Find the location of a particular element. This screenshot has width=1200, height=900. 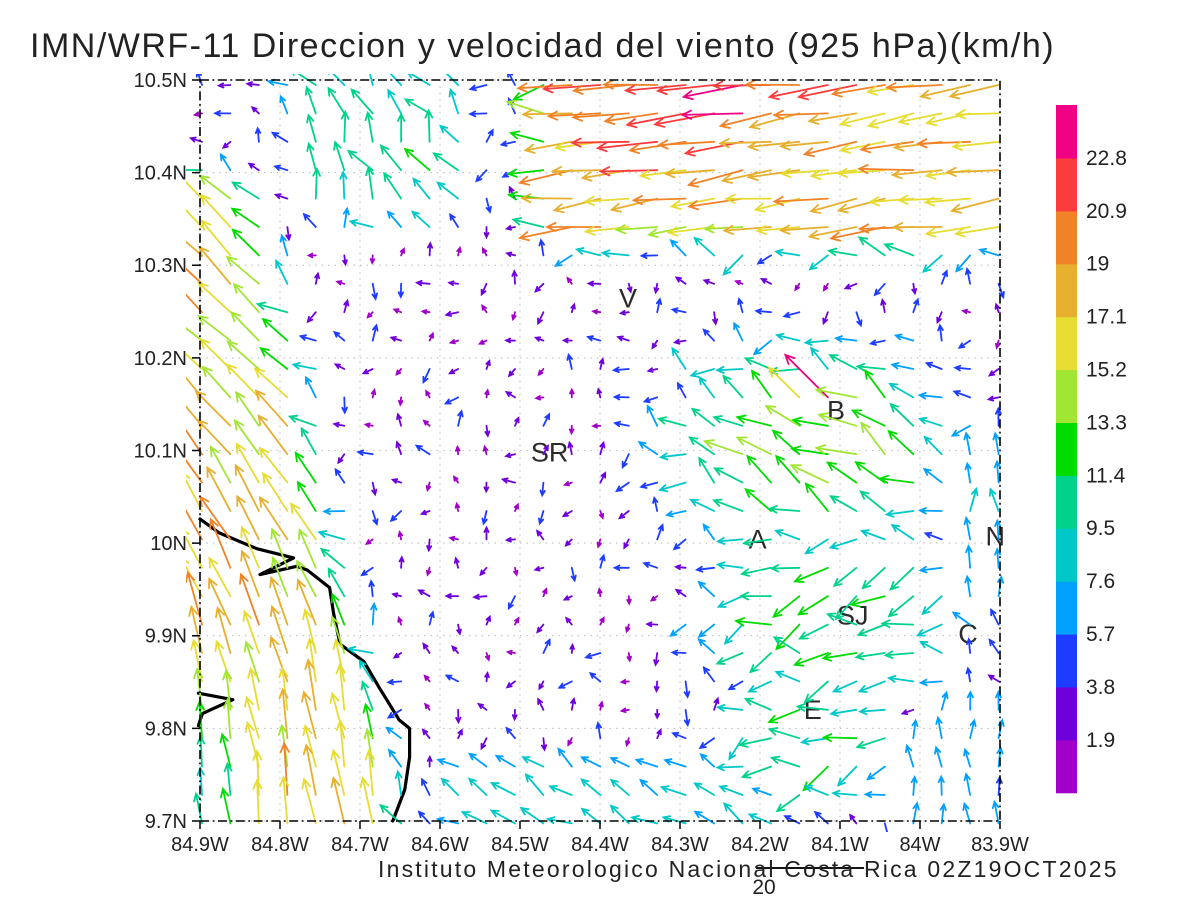

x-tick-label: 84.7W is located at coordinates (360, 845).